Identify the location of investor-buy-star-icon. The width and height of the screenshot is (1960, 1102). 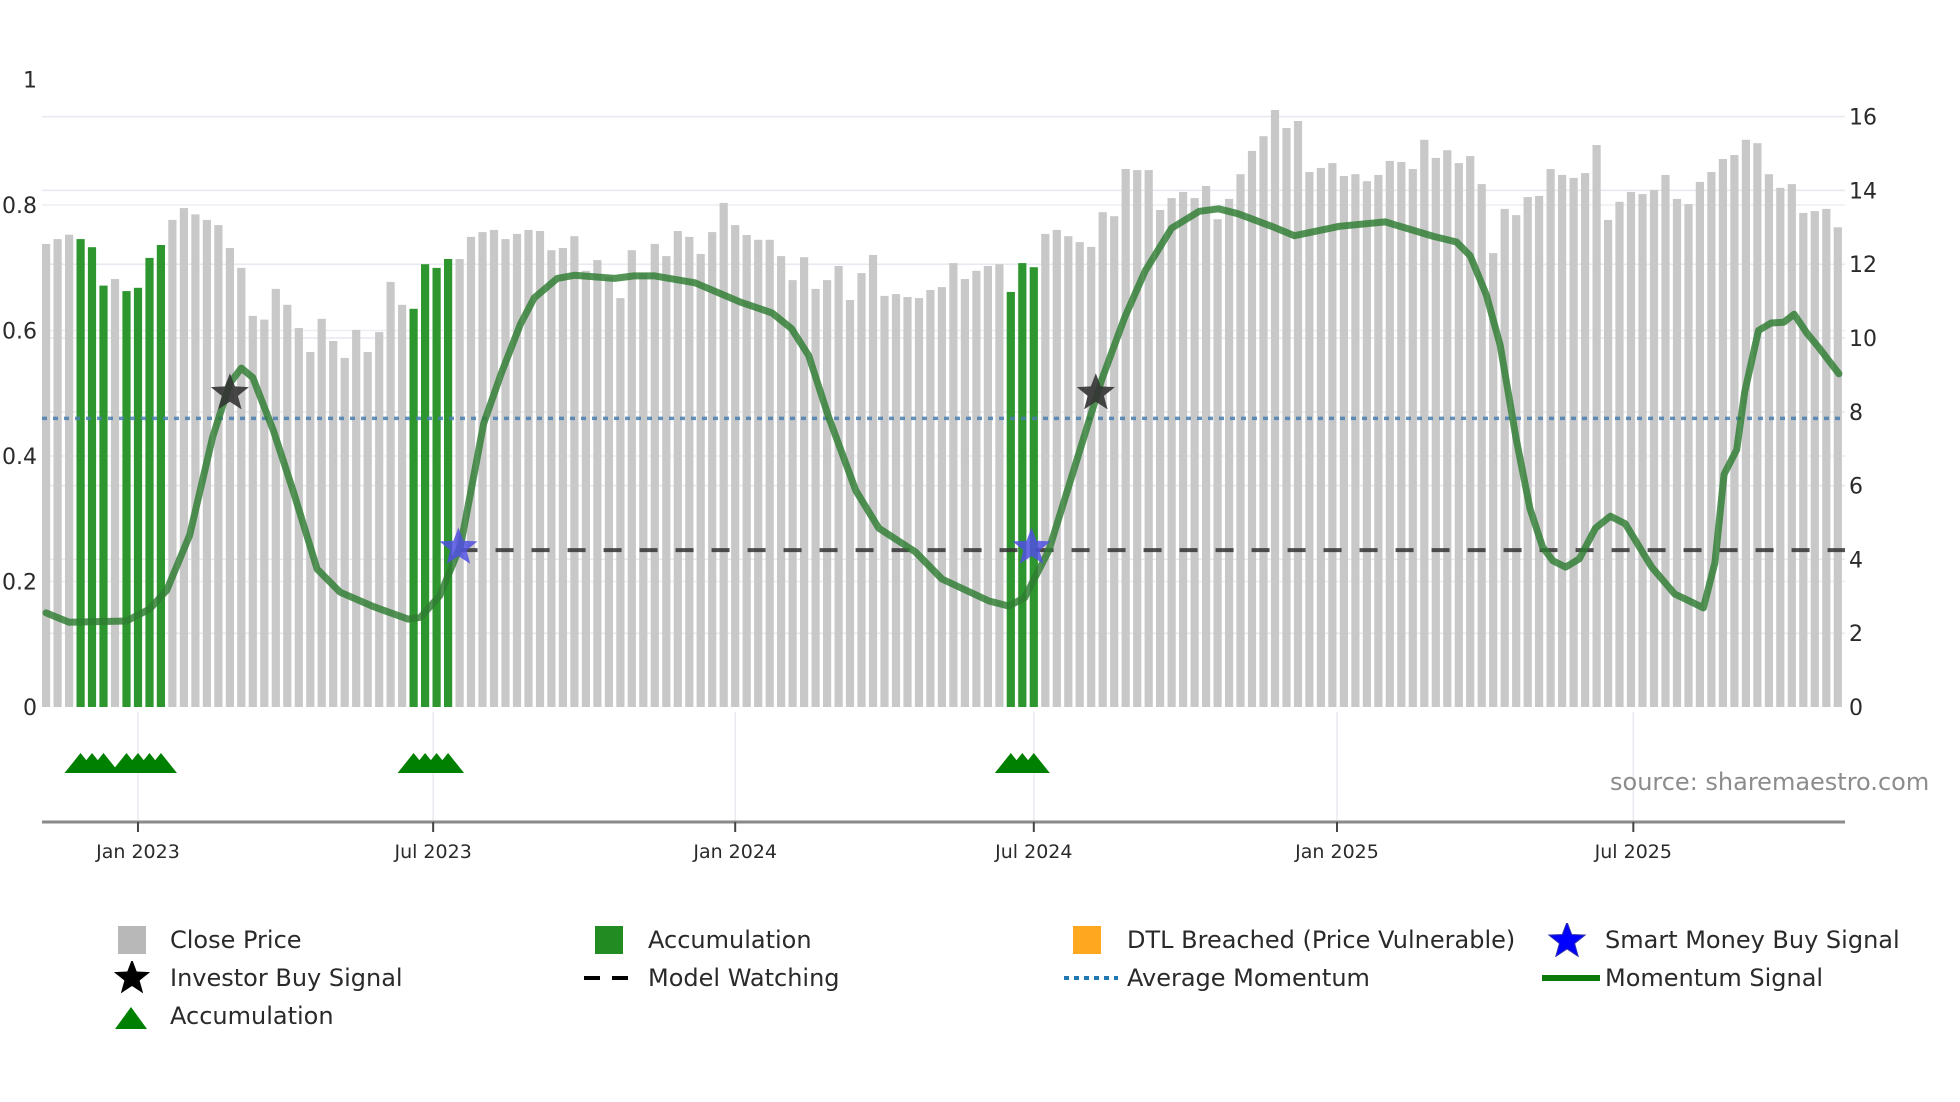
(1095, 391).